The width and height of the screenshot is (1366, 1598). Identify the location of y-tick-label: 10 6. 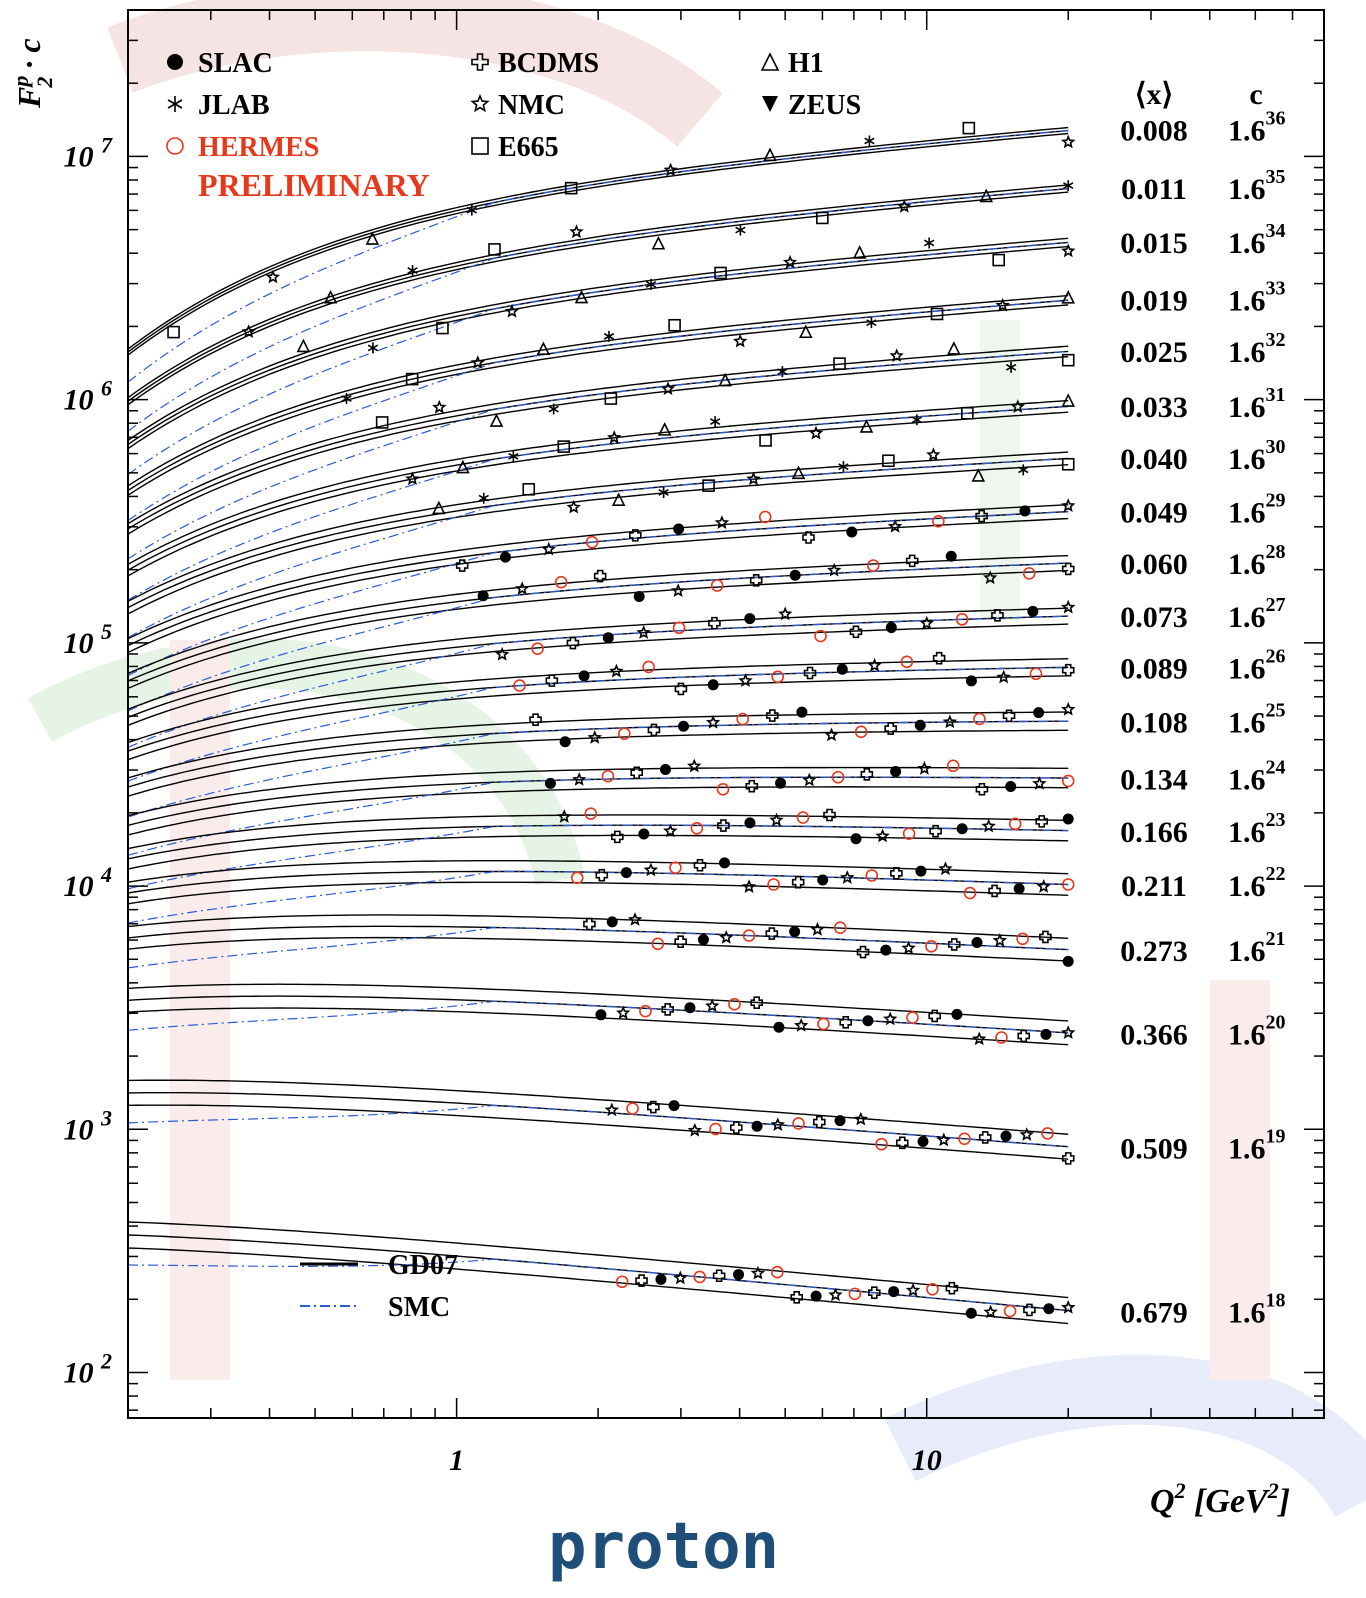
(88, 396).